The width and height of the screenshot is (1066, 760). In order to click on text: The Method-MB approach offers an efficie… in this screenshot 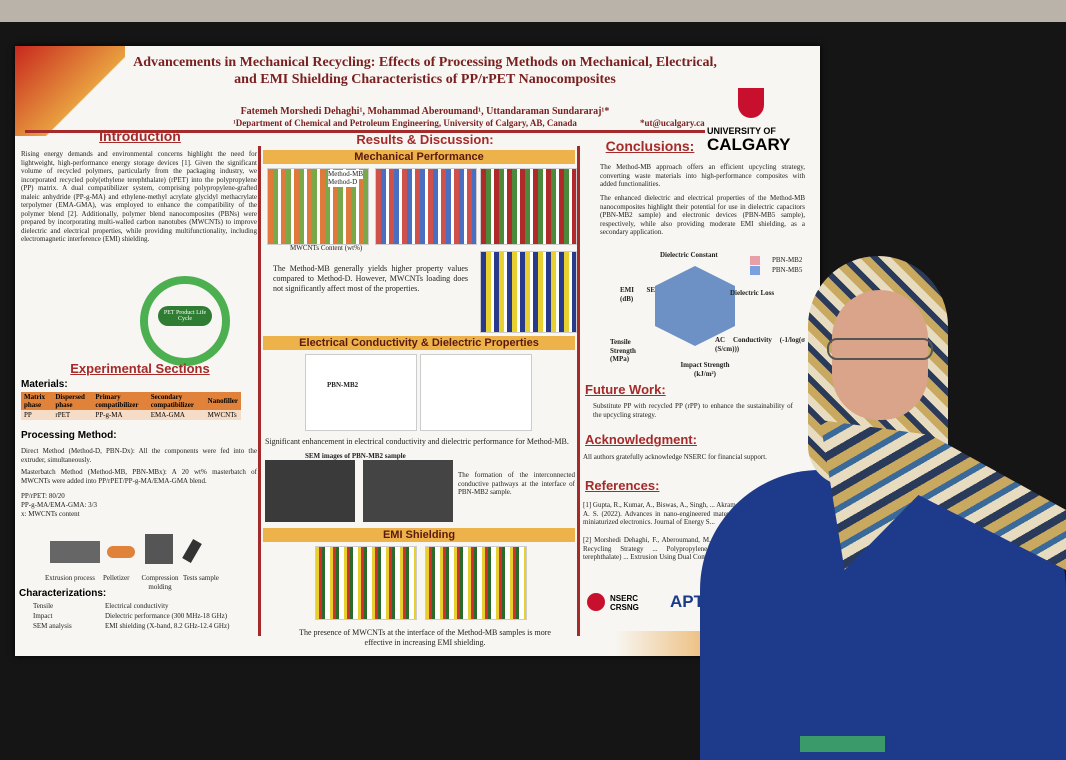, I will do `click(702, 175)`.